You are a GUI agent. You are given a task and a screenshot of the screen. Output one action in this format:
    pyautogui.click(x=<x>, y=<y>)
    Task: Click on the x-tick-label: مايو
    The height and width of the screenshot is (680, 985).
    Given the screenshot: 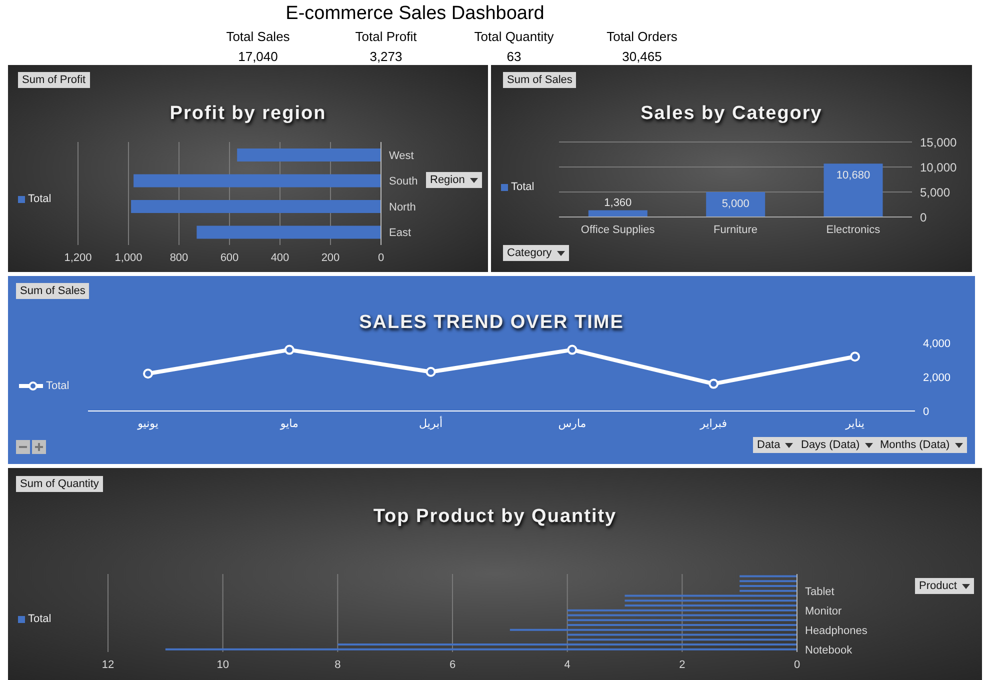 What is the action you would take?
    pyautogui.click(x=288, y=424)
    